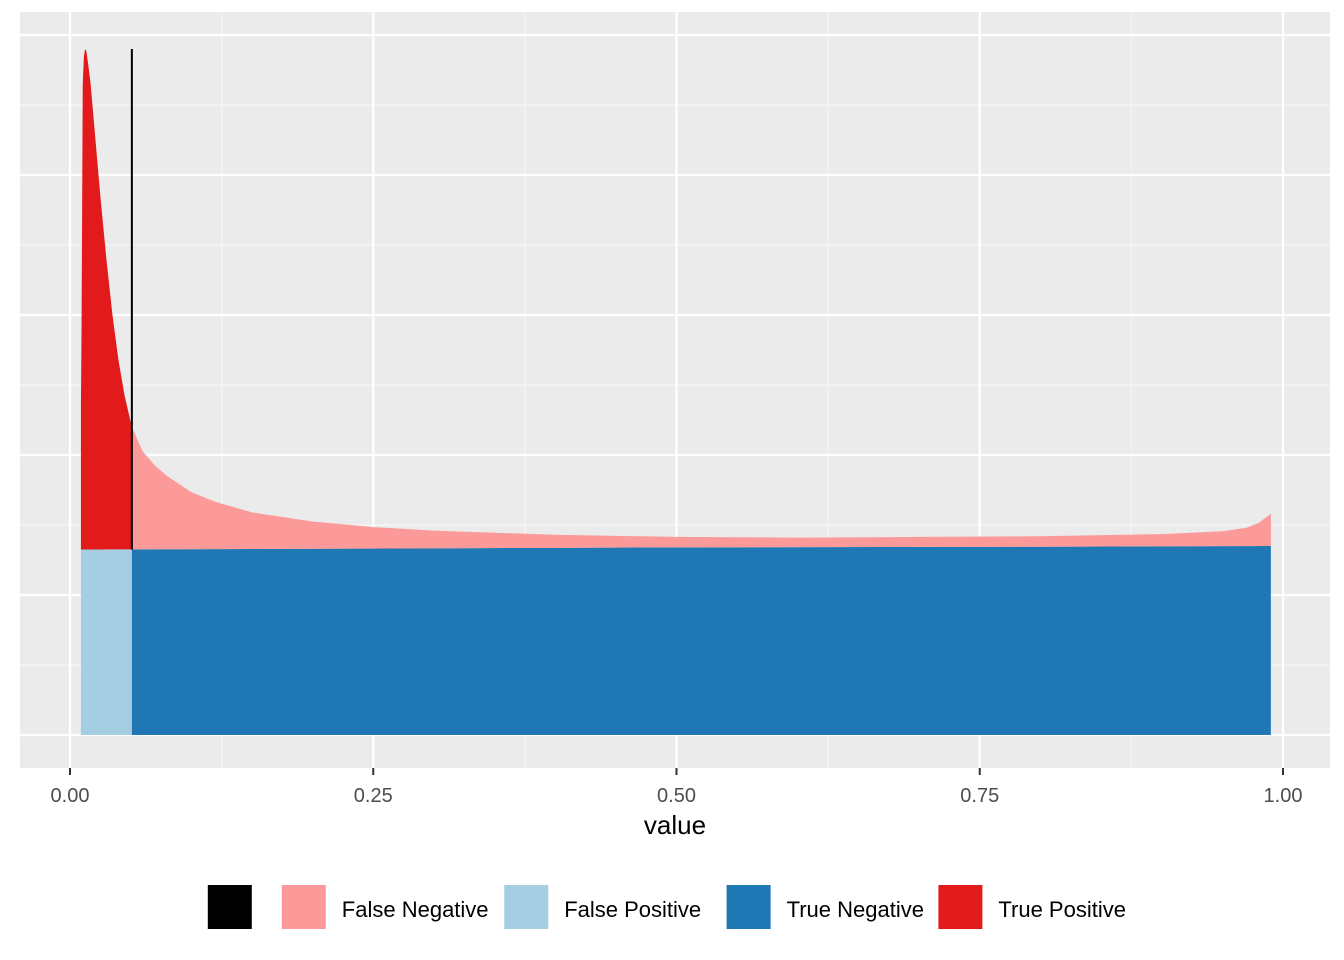  What do you see at coordinates (632, 909) in the screenshot?
I see `legend-label-false-positive: False Positive` at bounding box center [632, 909].